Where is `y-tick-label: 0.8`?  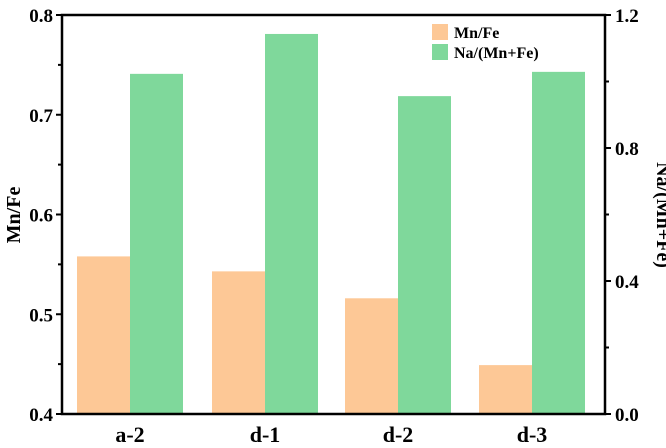
y-tick-label: 0.8 is located at coordinates (41, 16).